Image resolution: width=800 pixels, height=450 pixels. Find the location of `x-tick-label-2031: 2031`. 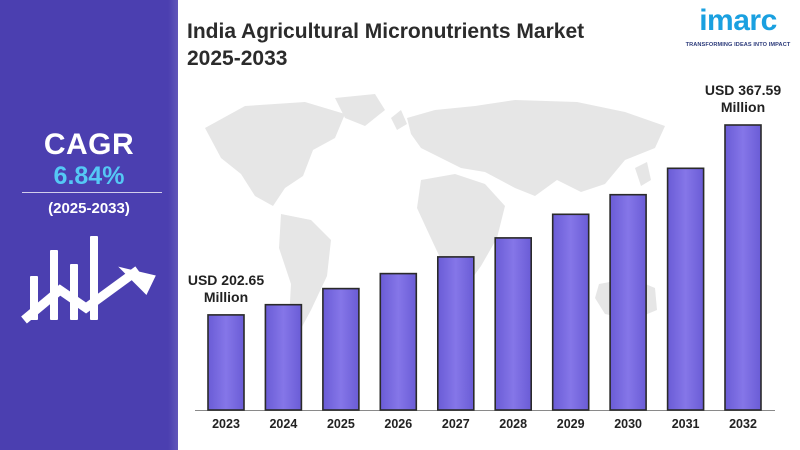

x-tick-label-2031: 2031 is located at coordinates (686, 424).